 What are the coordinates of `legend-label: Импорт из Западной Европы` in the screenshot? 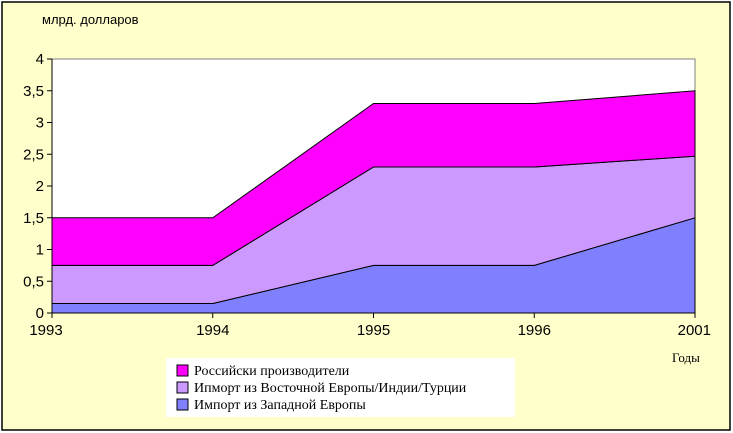 It's located at (280, 405).